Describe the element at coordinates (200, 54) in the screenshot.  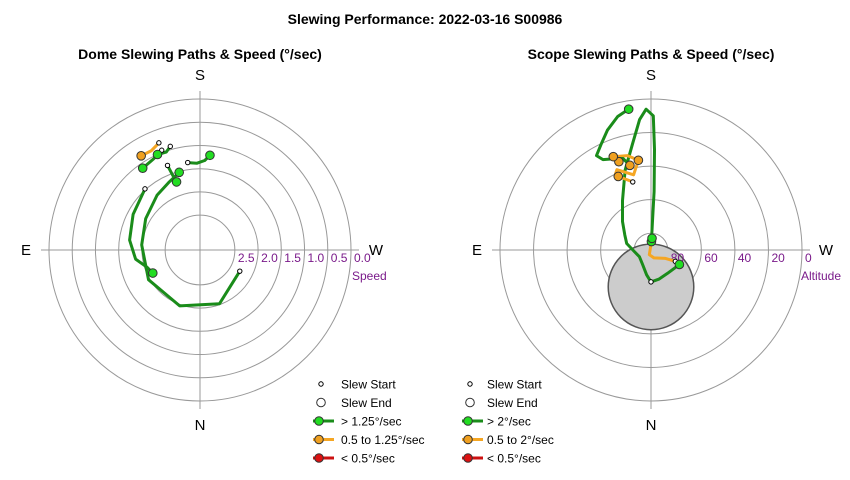
I see `dome-chart-title: Dome Slewing Paths & Speed (°/sec)` at that location.